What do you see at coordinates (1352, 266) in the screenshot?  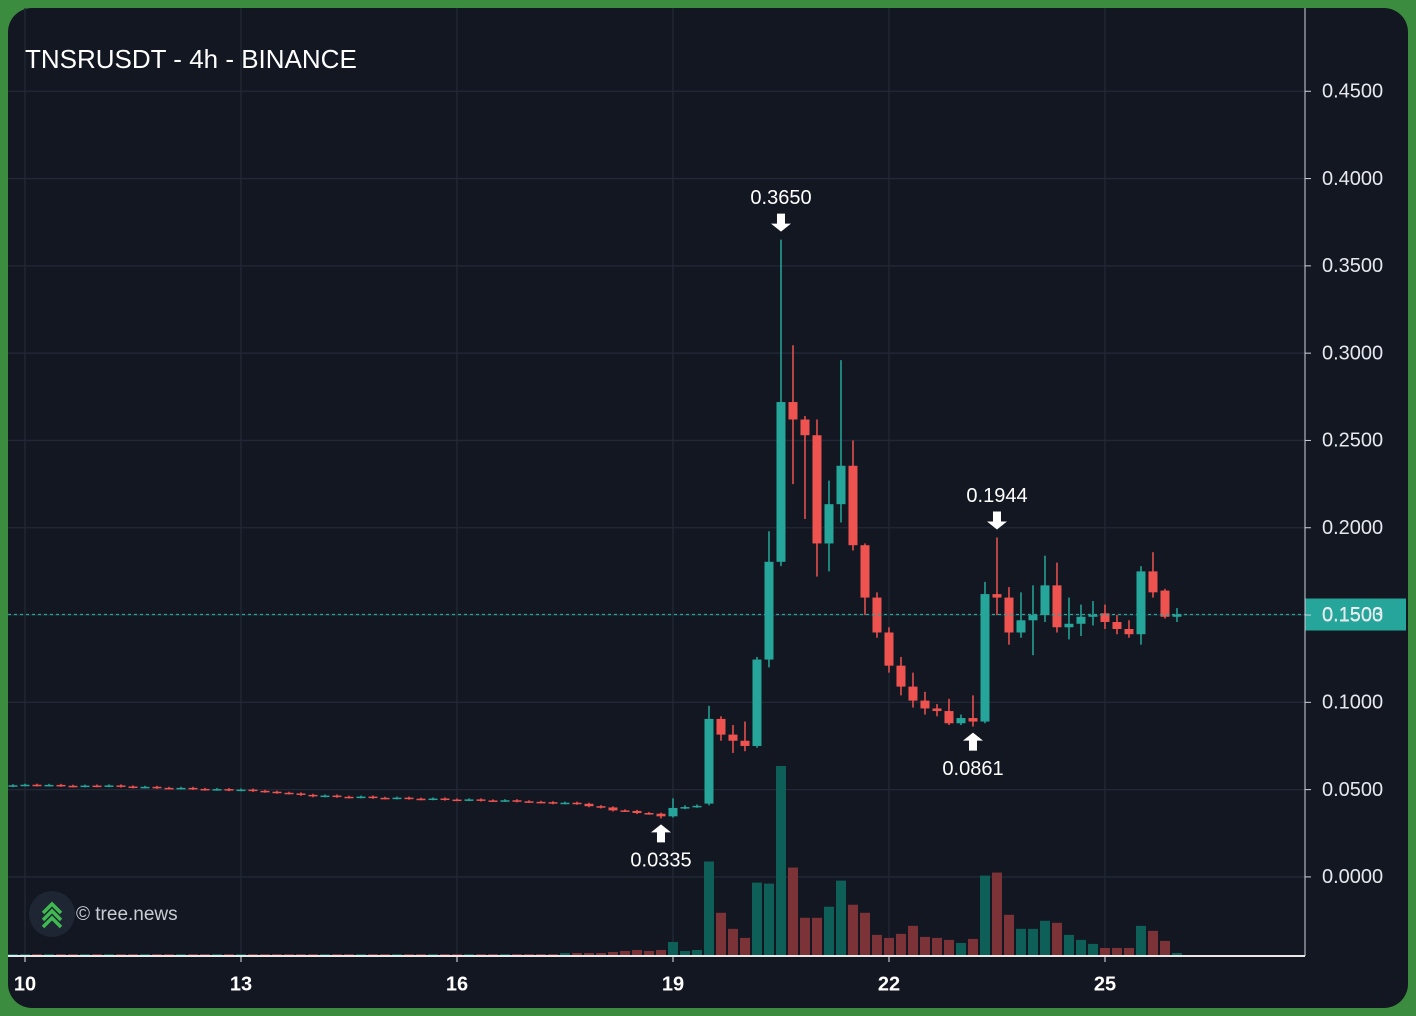 I see `y-tick-label: 0.3500` at bounding box center [1352, 266].